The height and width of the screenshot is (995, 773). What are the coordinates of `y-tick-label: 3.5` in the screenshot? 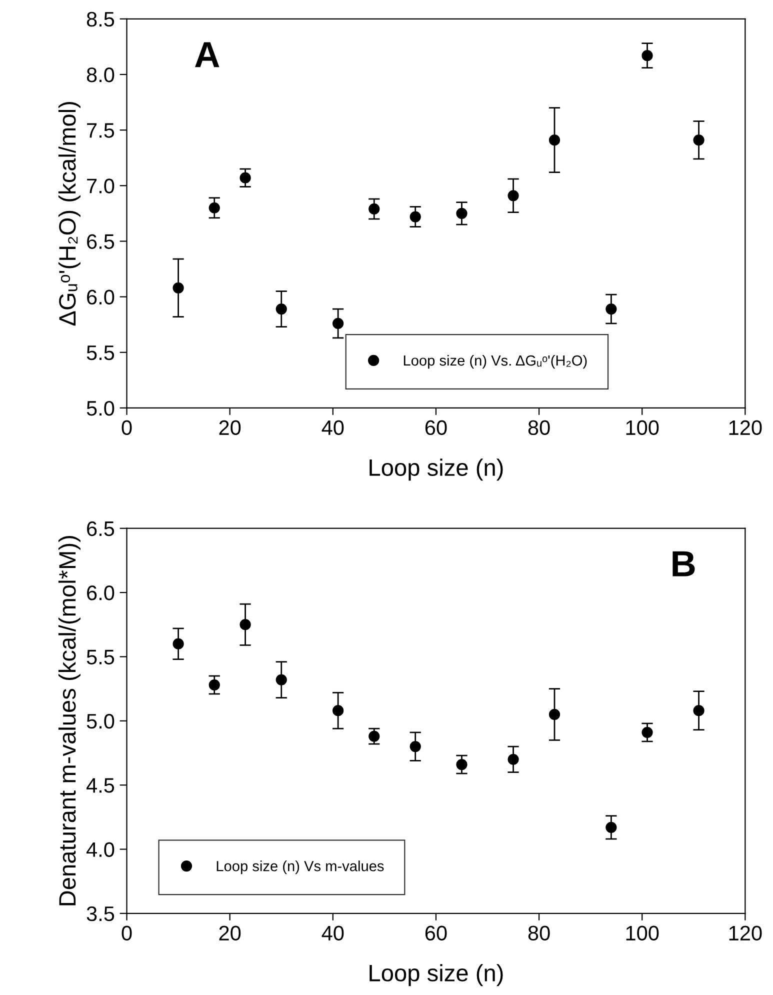 It's located at (100, 914).